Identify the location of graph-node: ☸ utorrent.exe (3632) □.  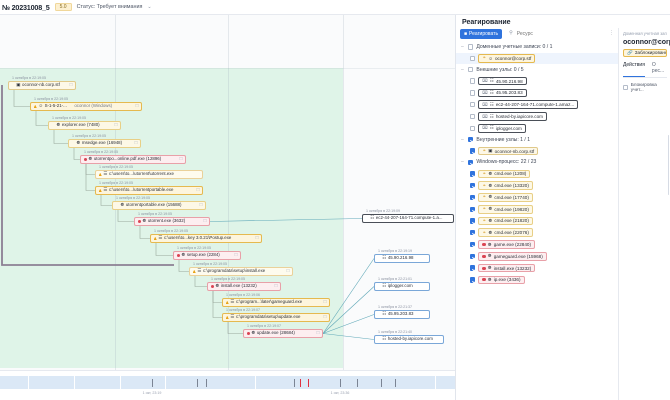
(172, 221).